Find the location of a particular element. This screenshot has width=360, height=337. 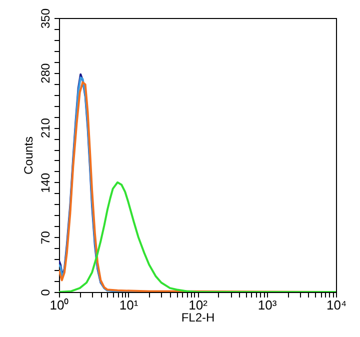

y-tick-label: 70 is located at coordinates (45, 237).